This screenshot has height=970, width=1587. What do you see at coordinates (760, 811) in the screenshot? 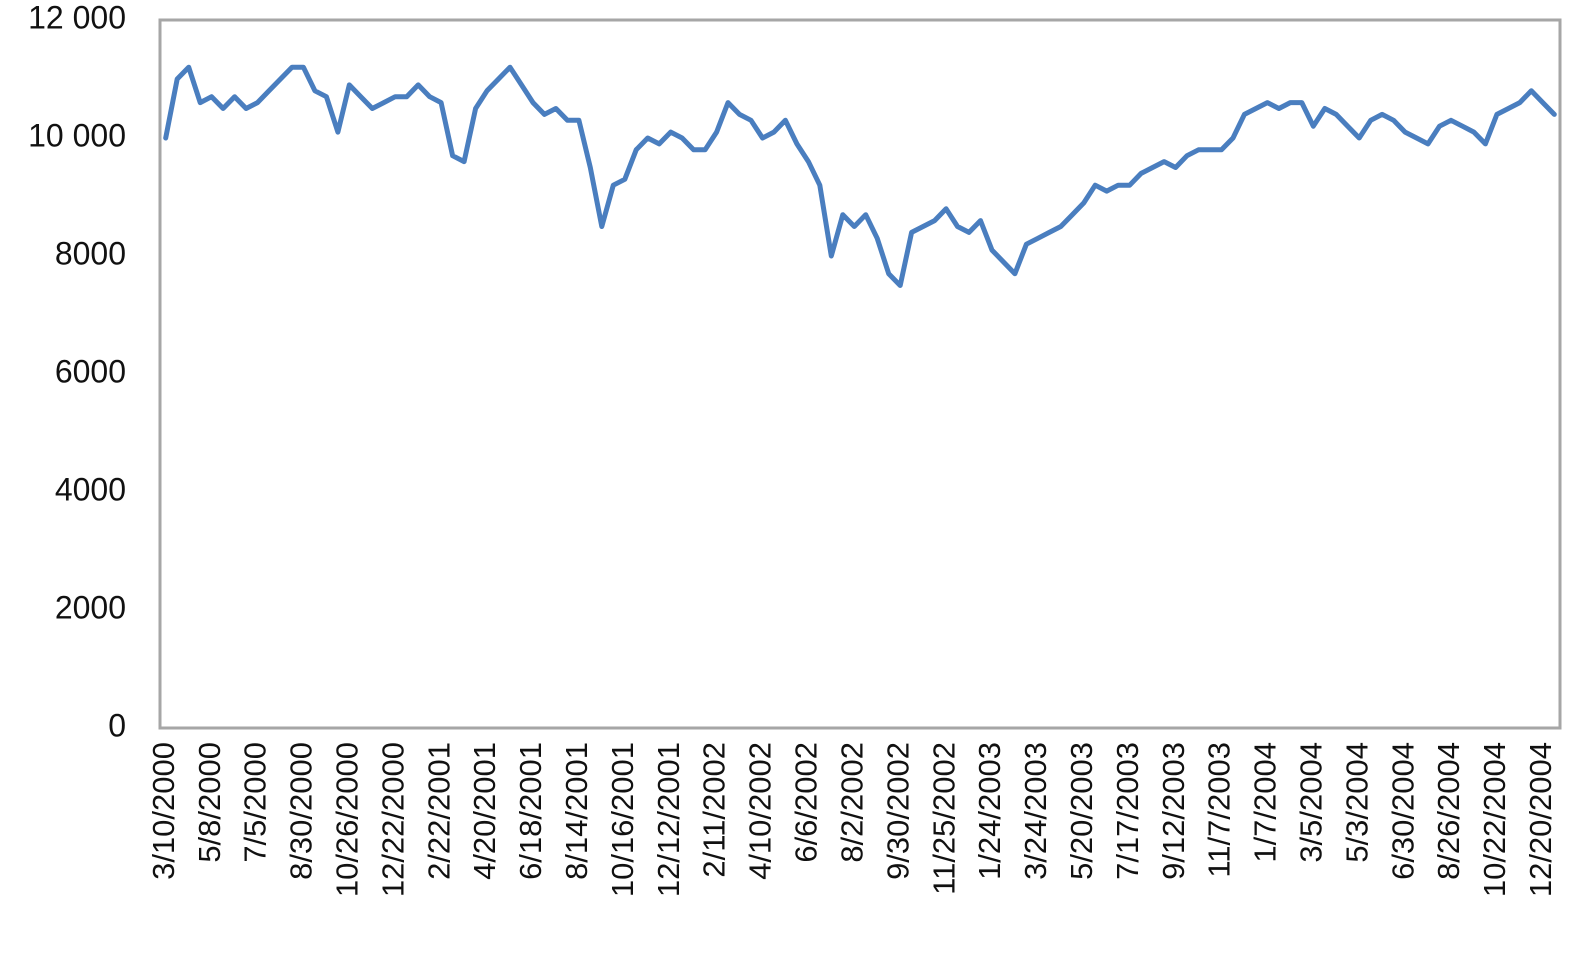
I see `x-tick-label: 4/10/2002` at bounding box center [760, 811].